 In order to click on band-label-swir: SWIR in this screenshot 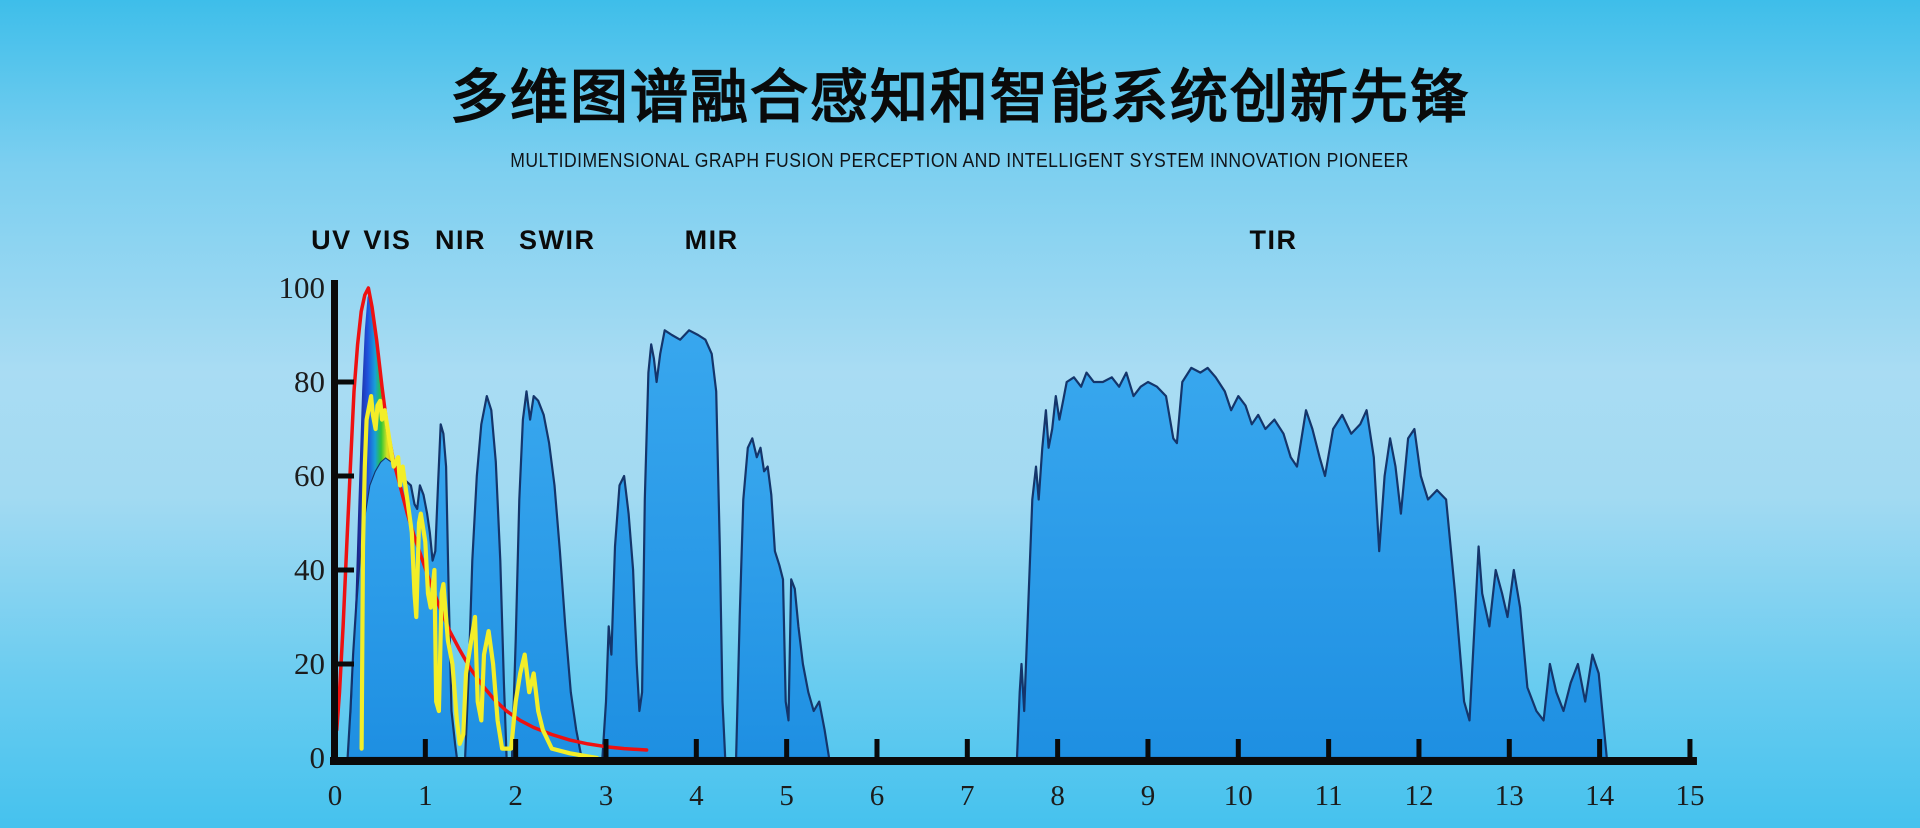, I will do `click(557, 240)`.